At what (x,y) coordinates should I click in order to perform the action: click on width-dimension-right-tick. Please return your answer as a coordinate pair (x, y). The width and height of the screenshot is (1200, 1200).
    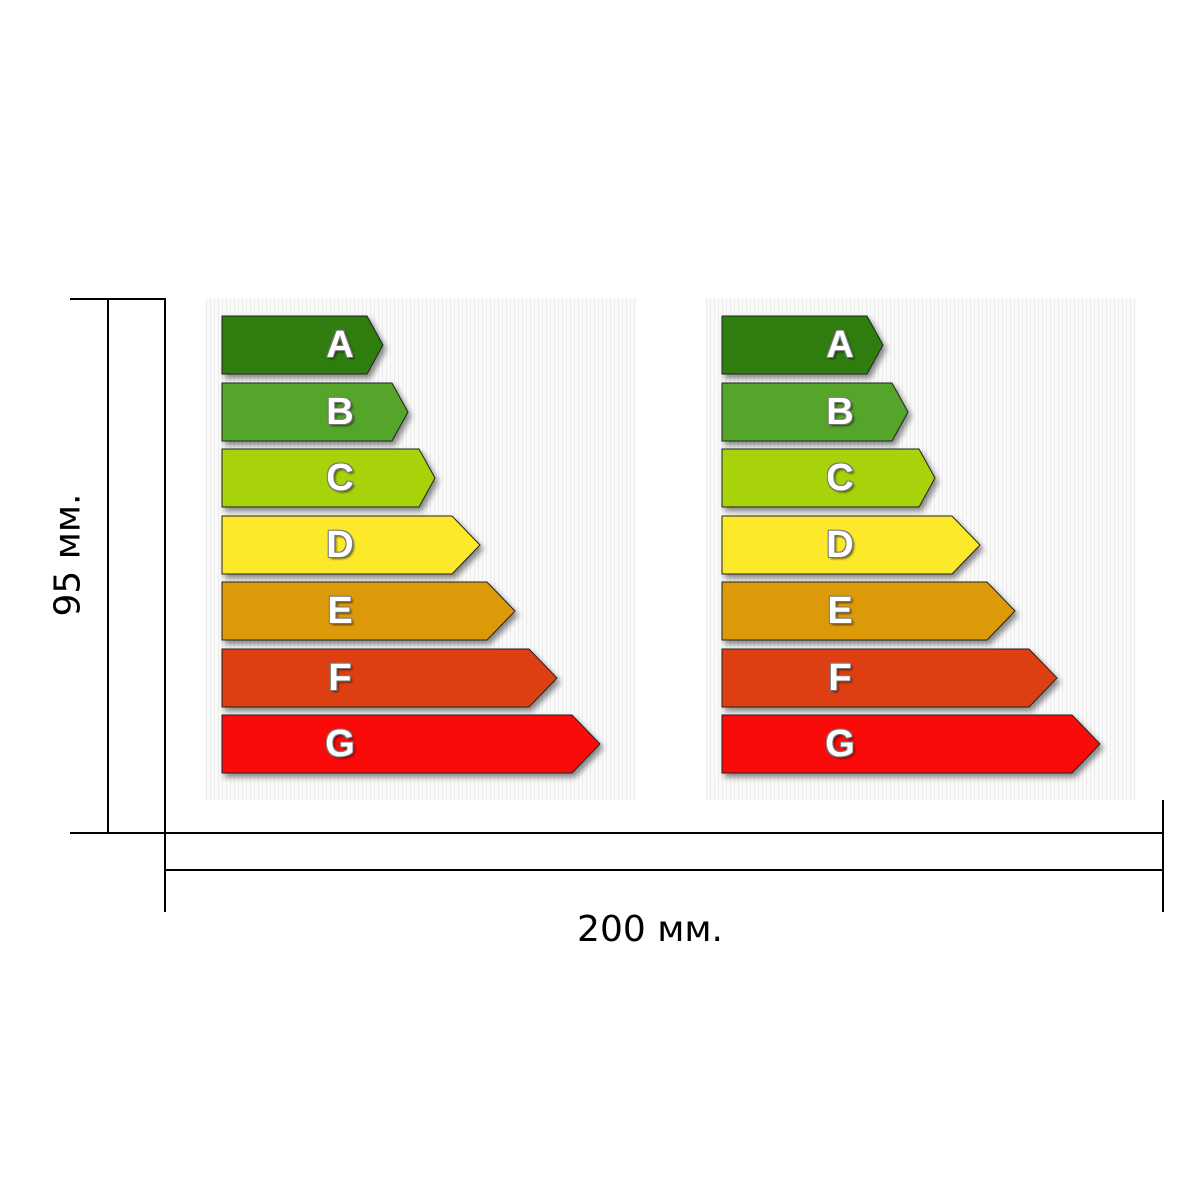
    Looking at the image, I should click on (1163, 856).